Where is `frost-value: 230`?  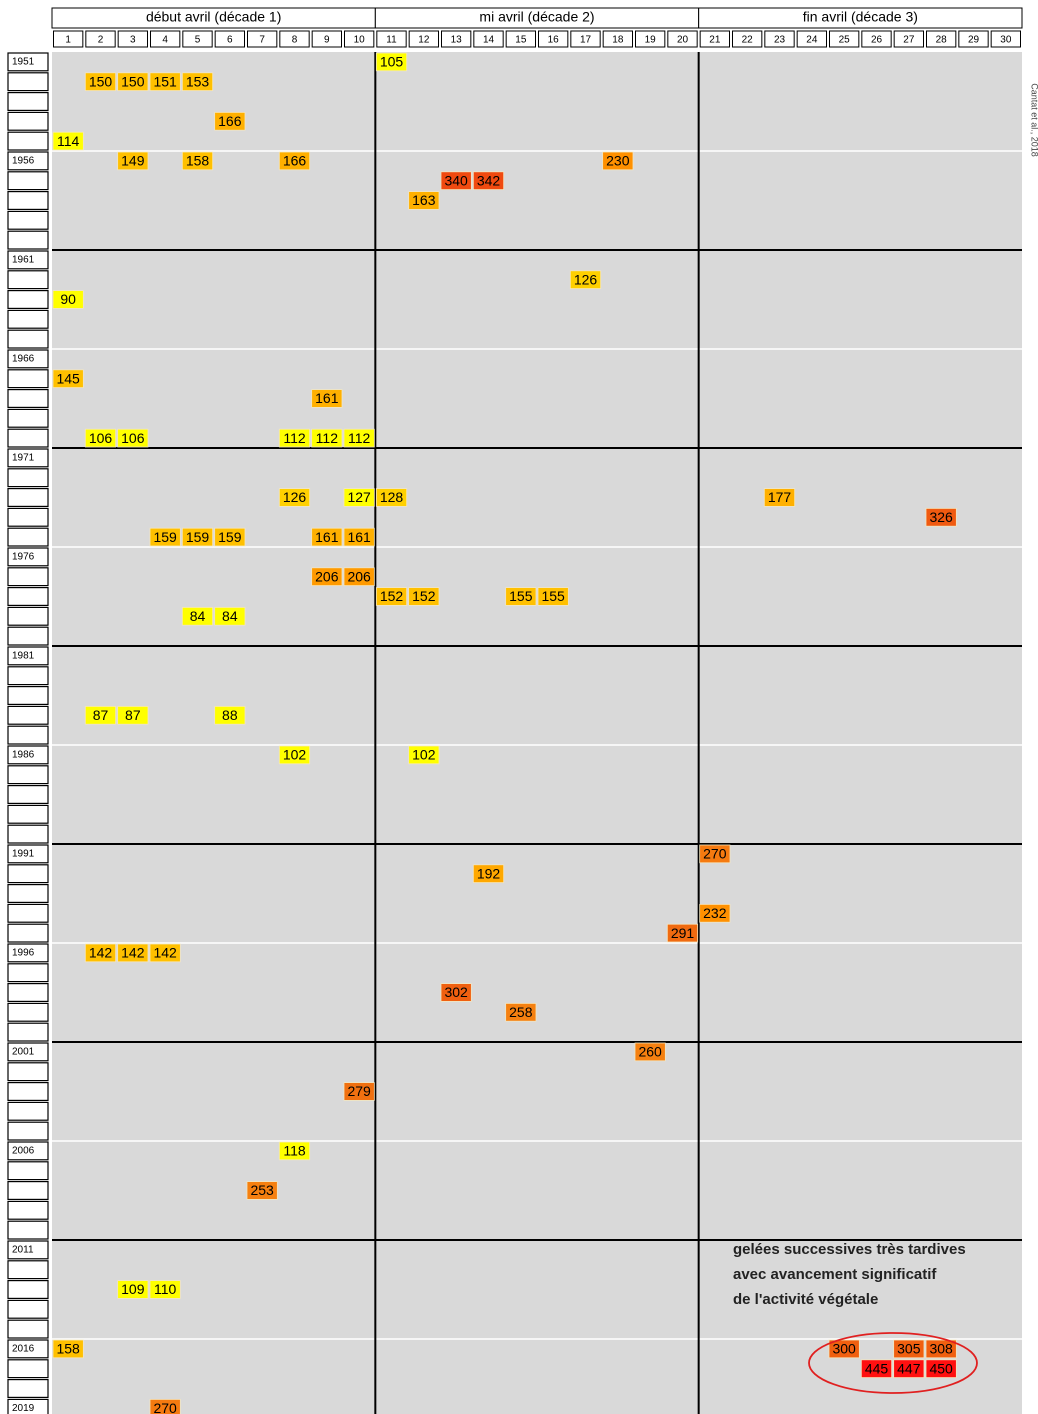 frost-value: 230 is located at coordinates (618, 161).